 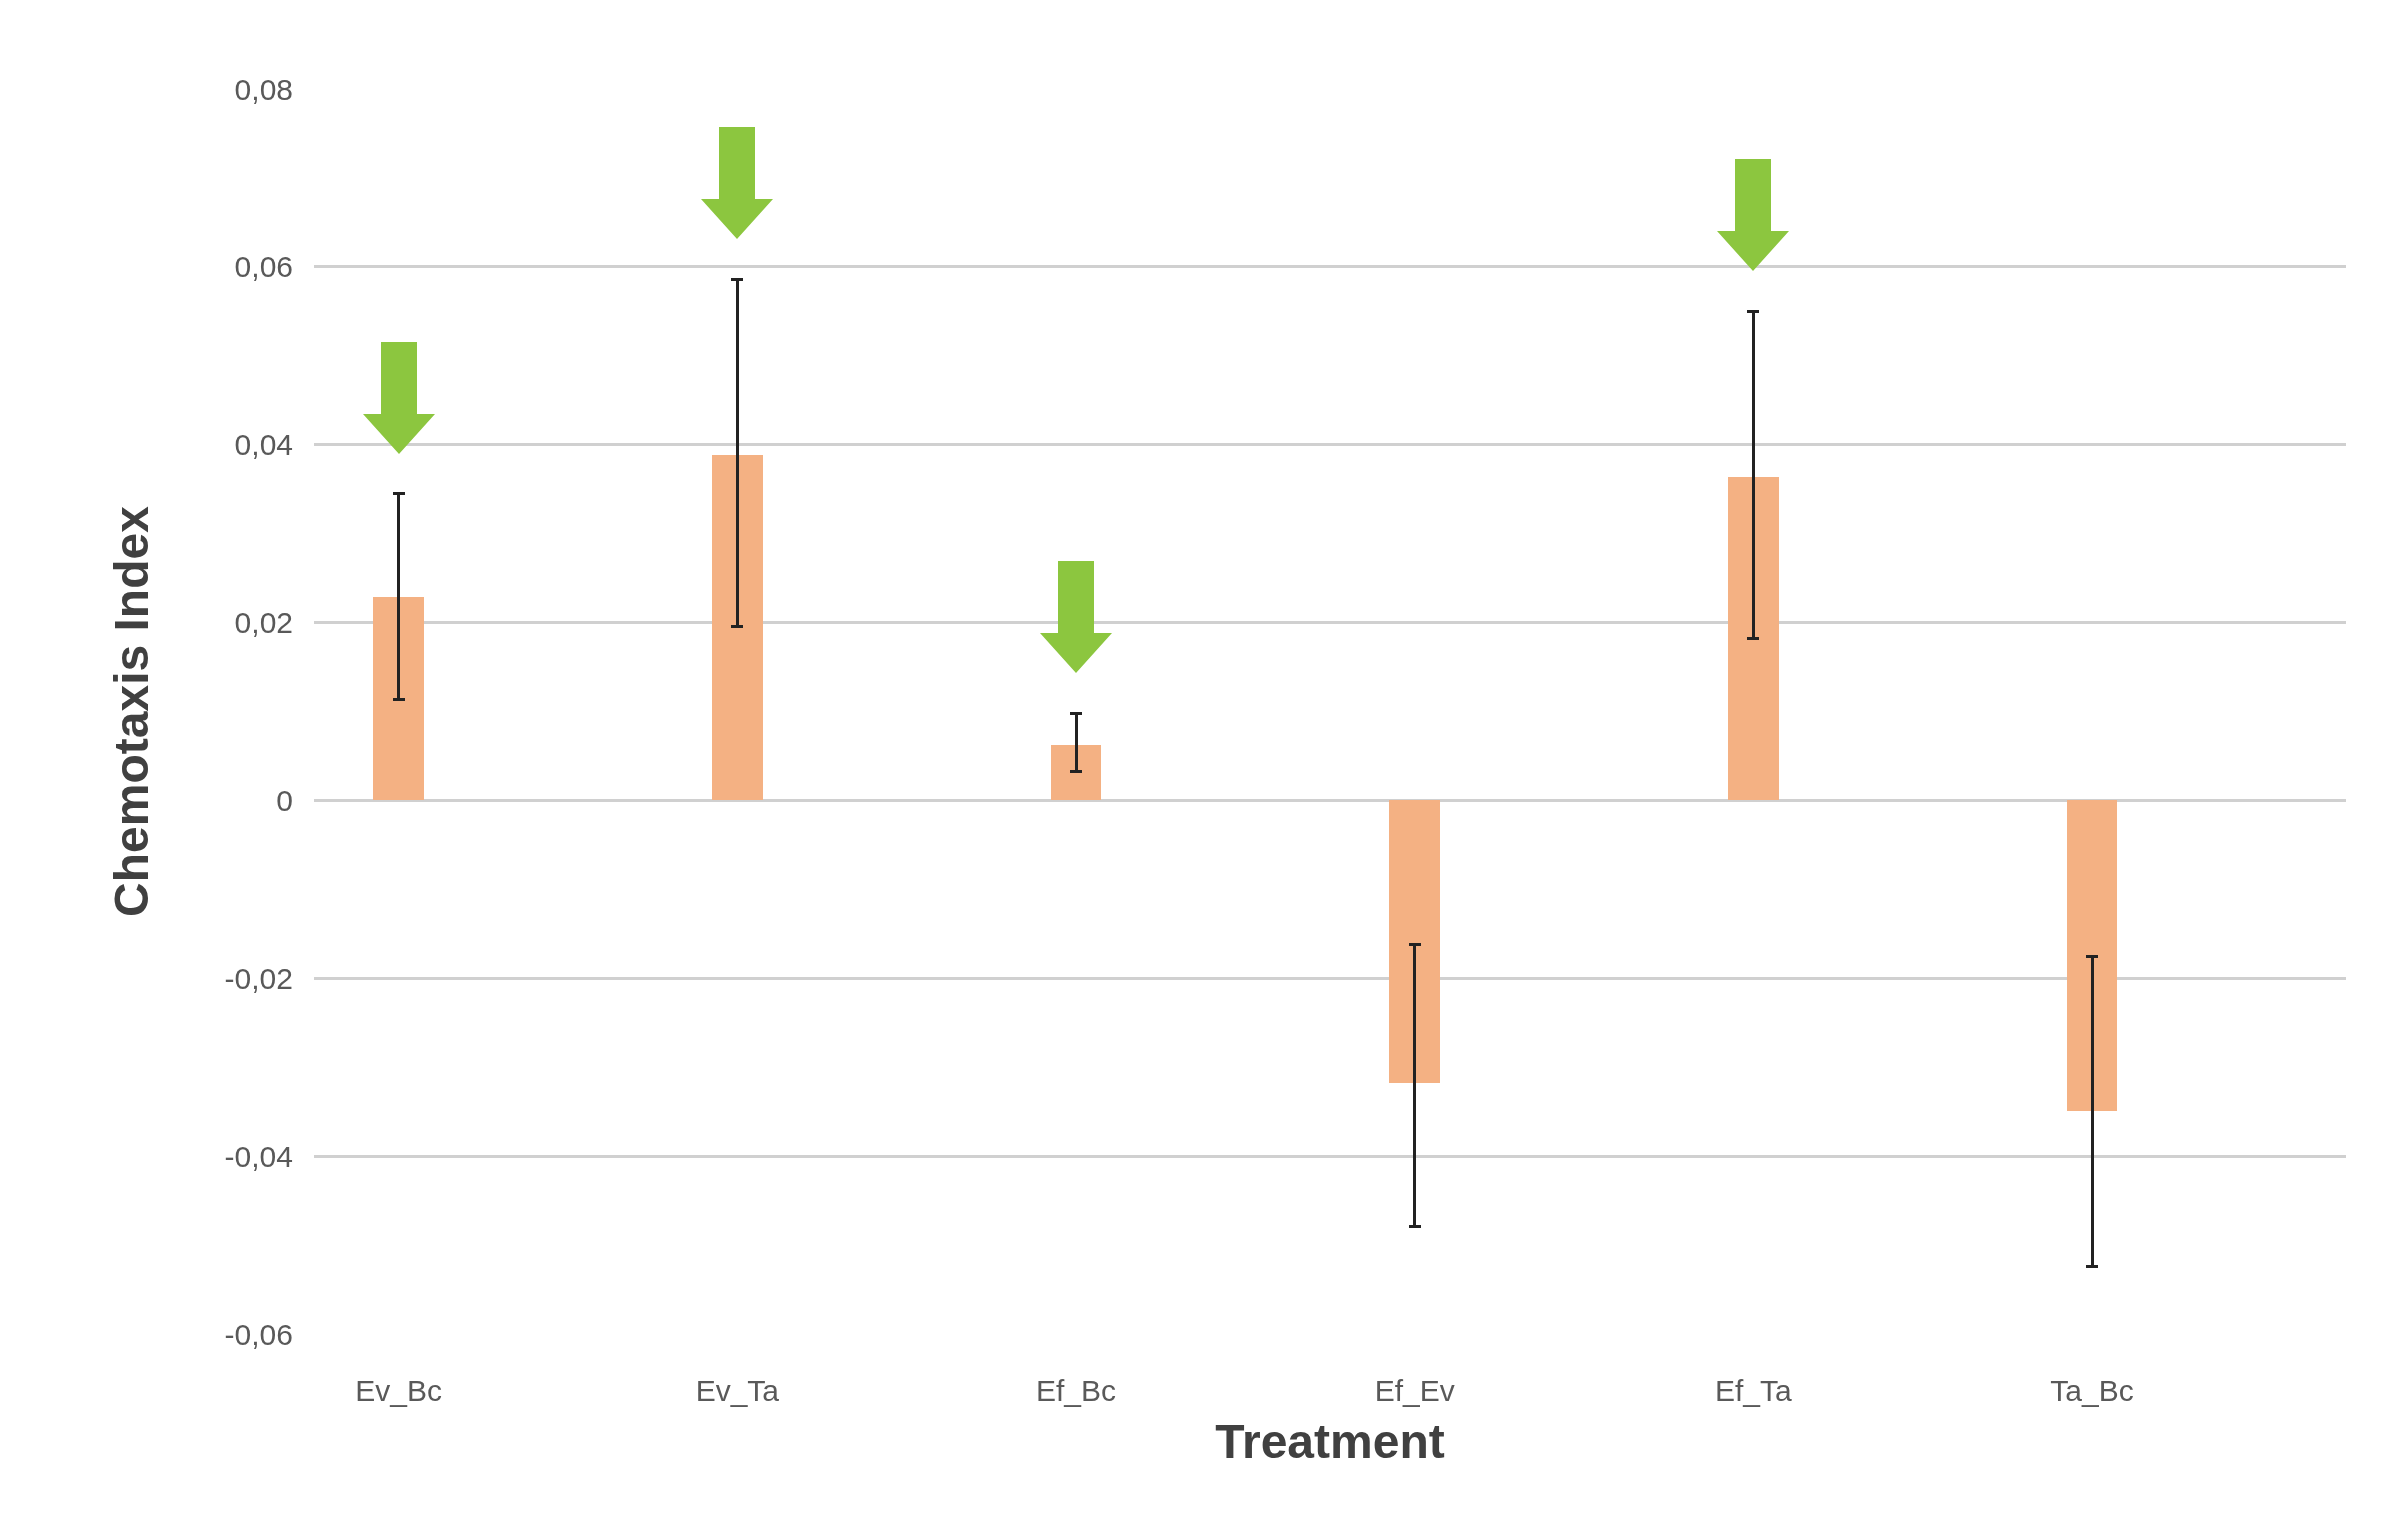 I want to click on y-tick-label: 0,06, so click(x=263, y=267).